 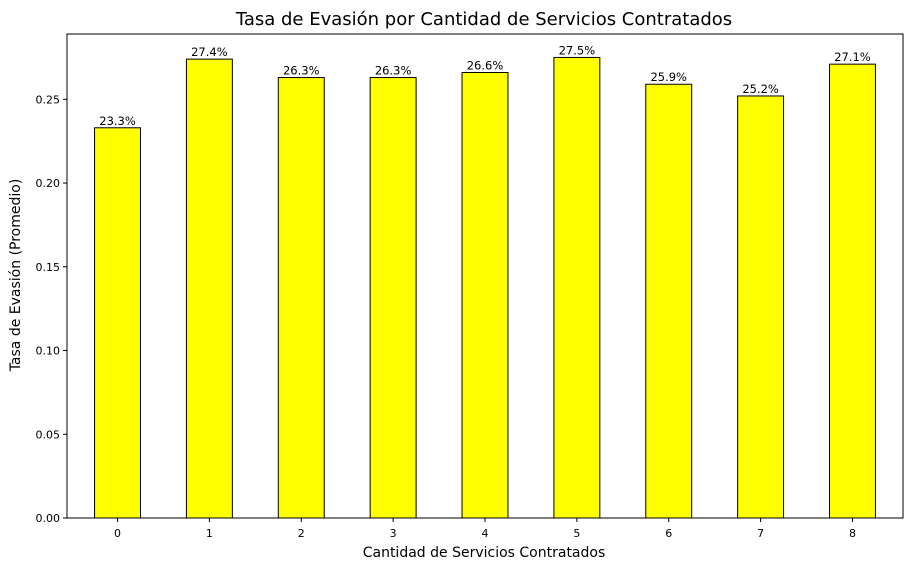 What do you see at coordinates (117, 121) in the screenshot?
I see `data-label: 23.3%` at bounding box center [117, 121].